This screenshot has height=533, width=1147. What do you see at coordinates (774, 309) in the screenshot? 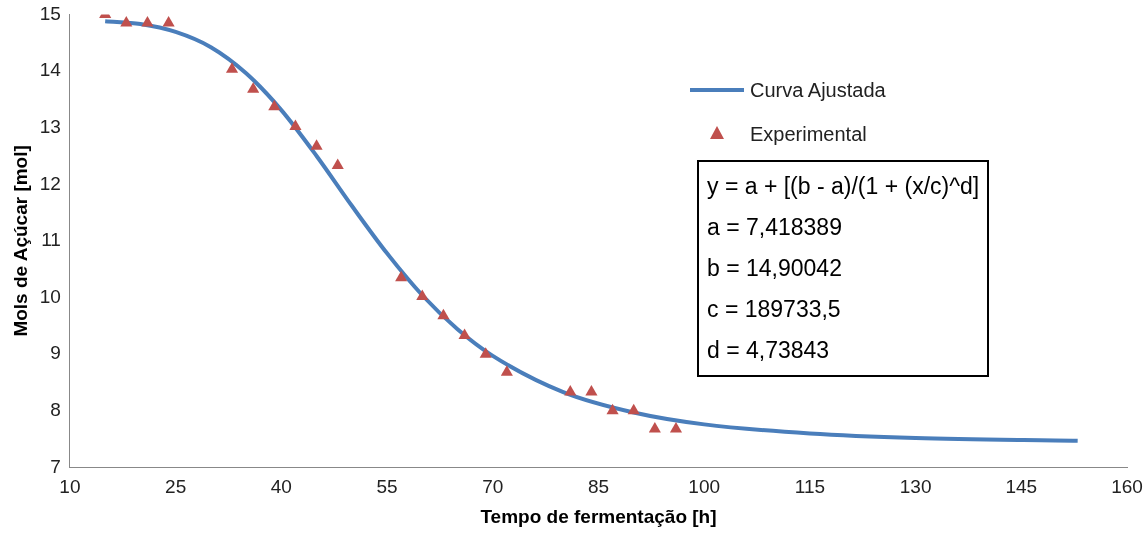
I see `annotation: c = 189733,5` at bounding box center [774, 309].